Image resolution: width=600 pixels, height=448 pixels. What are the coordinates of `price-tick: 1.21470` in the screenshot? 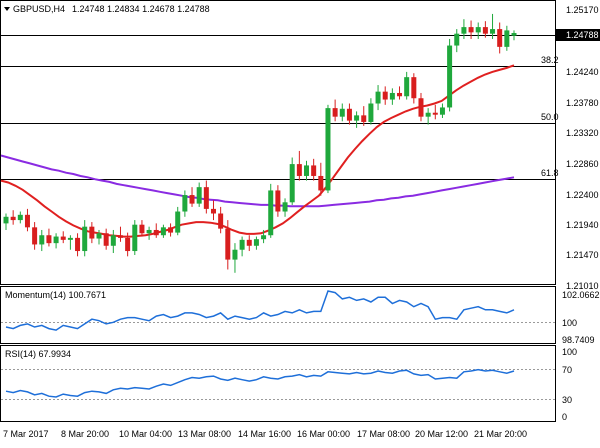 It's located at (582, 255).